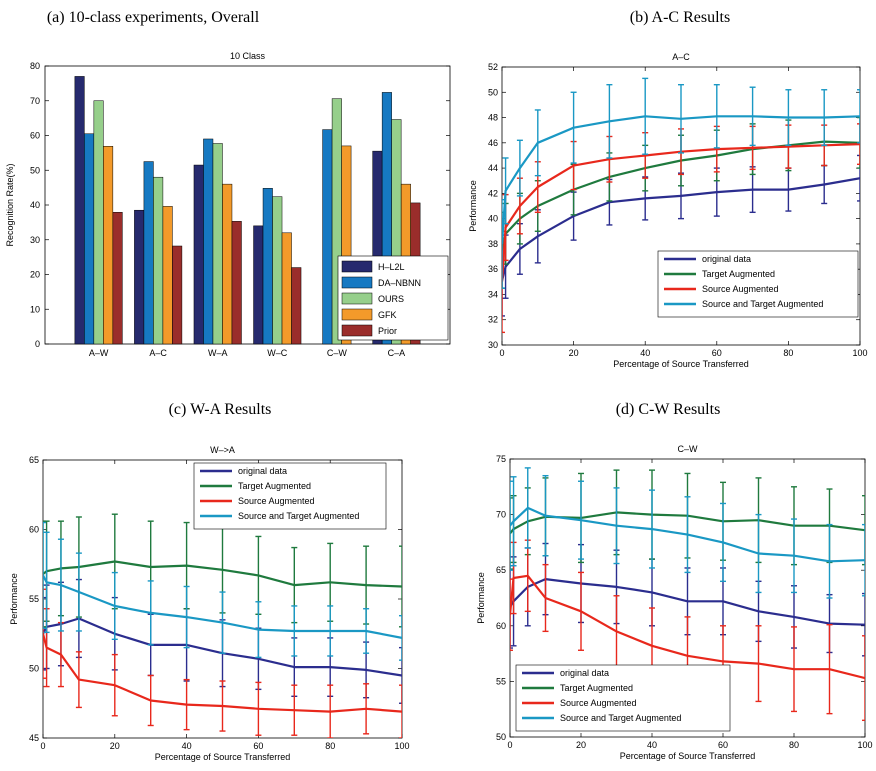 The image size is (876, 771). I want to click on y-tick-label: 42, so click(493, 193).